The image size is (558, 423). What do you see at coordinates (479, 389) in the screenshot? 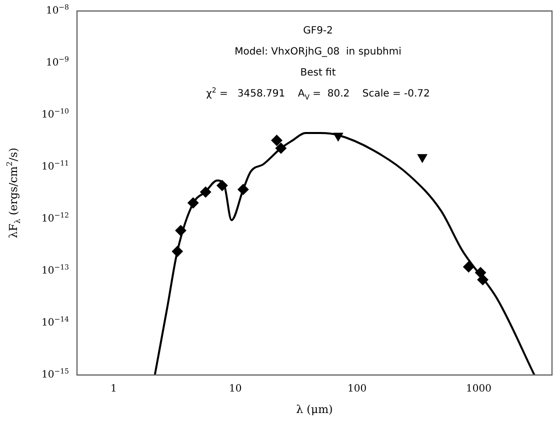
I see `x-tick-label: 1000` at bounding box center [479, 389].